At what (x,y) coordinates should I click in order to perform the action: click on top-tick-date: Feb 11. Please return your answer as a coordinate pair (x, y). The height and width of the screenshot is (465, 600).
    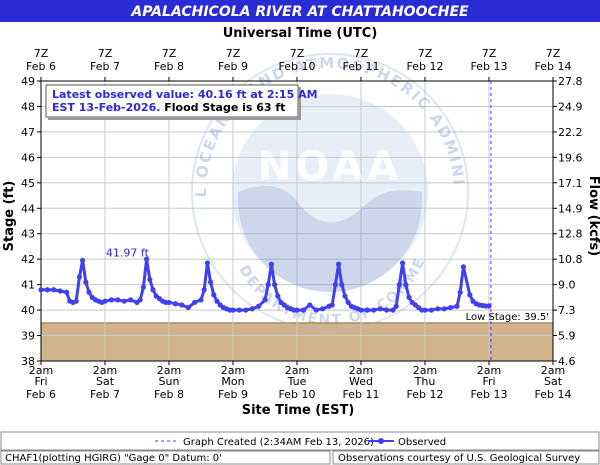
    Looking at the image, I should click on (361, 66).